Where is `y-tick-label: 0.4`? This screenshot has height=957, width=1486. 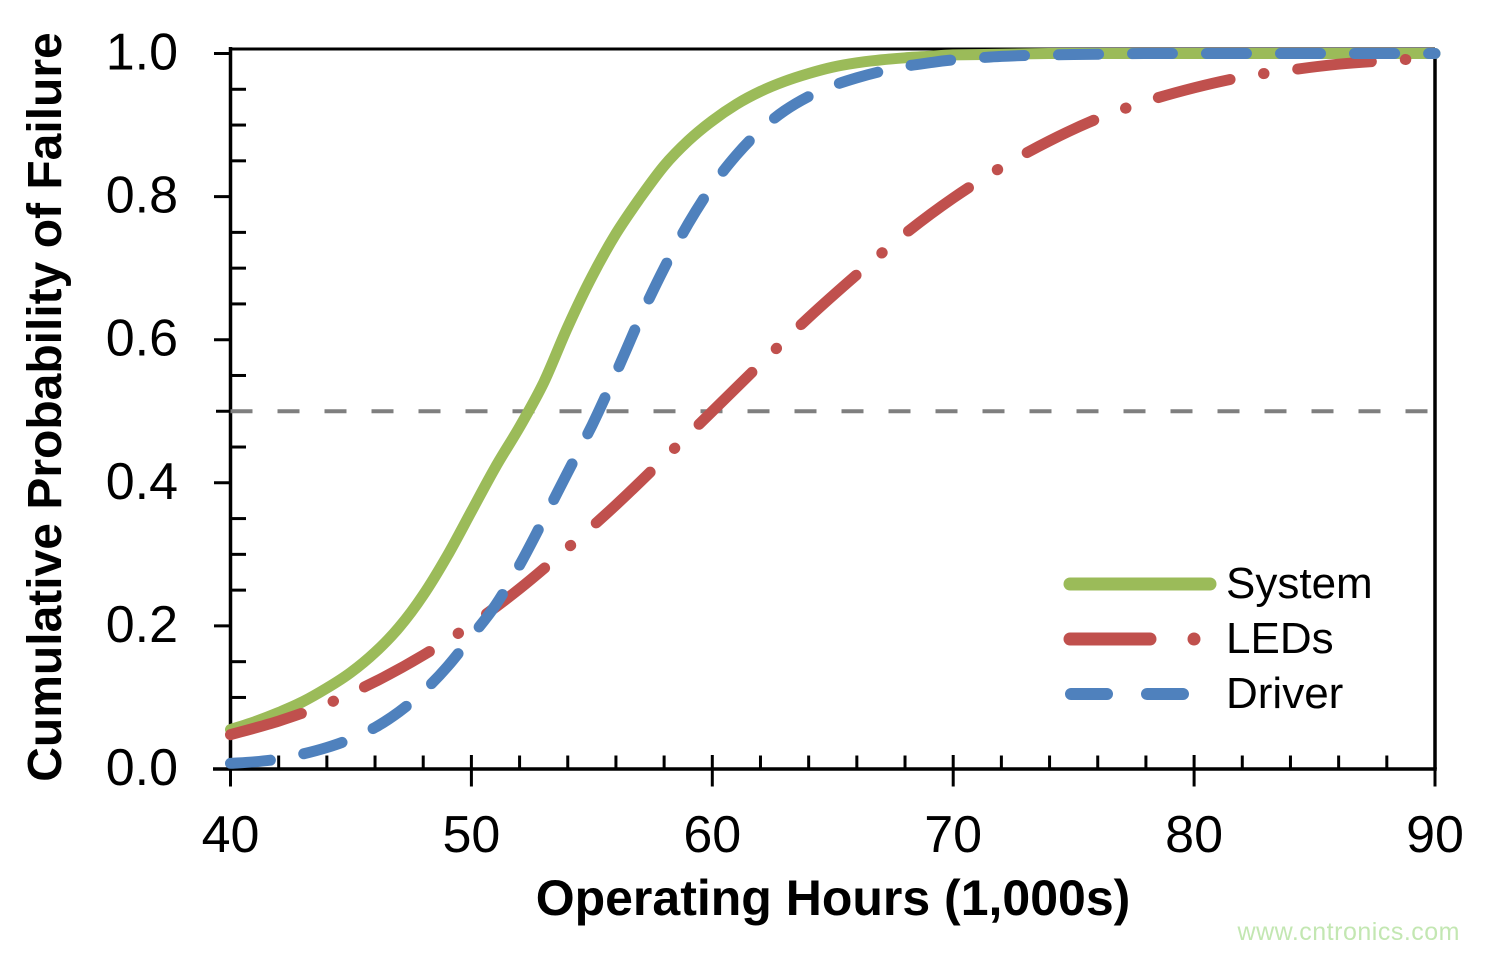
y-tick-label: 0.4 is located at coordinates (142, 482).